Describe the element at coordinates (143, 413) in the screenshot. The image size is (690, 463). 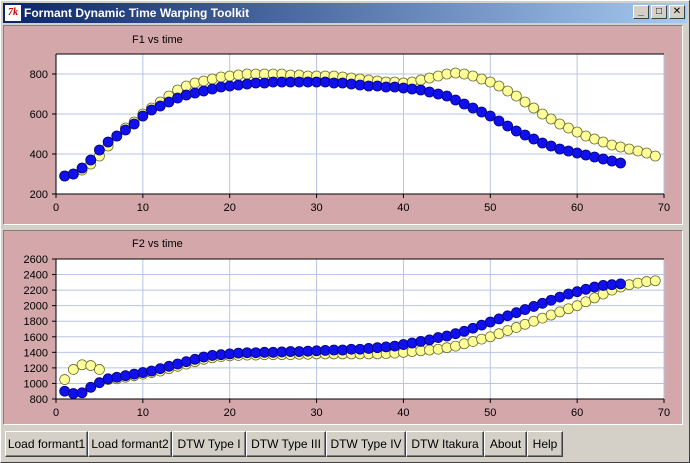
I see `f2-x-tick-label: 10` at that location.